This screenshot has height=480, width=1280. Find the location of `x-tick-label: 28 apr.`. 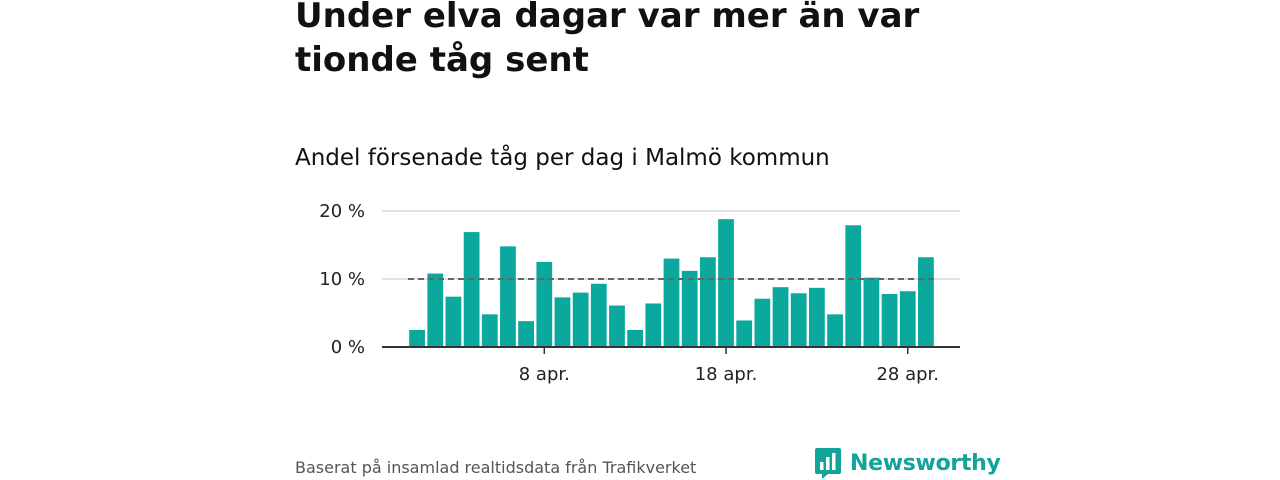

x-tick-label: 28 apr. is located at coordinates (907, 374).